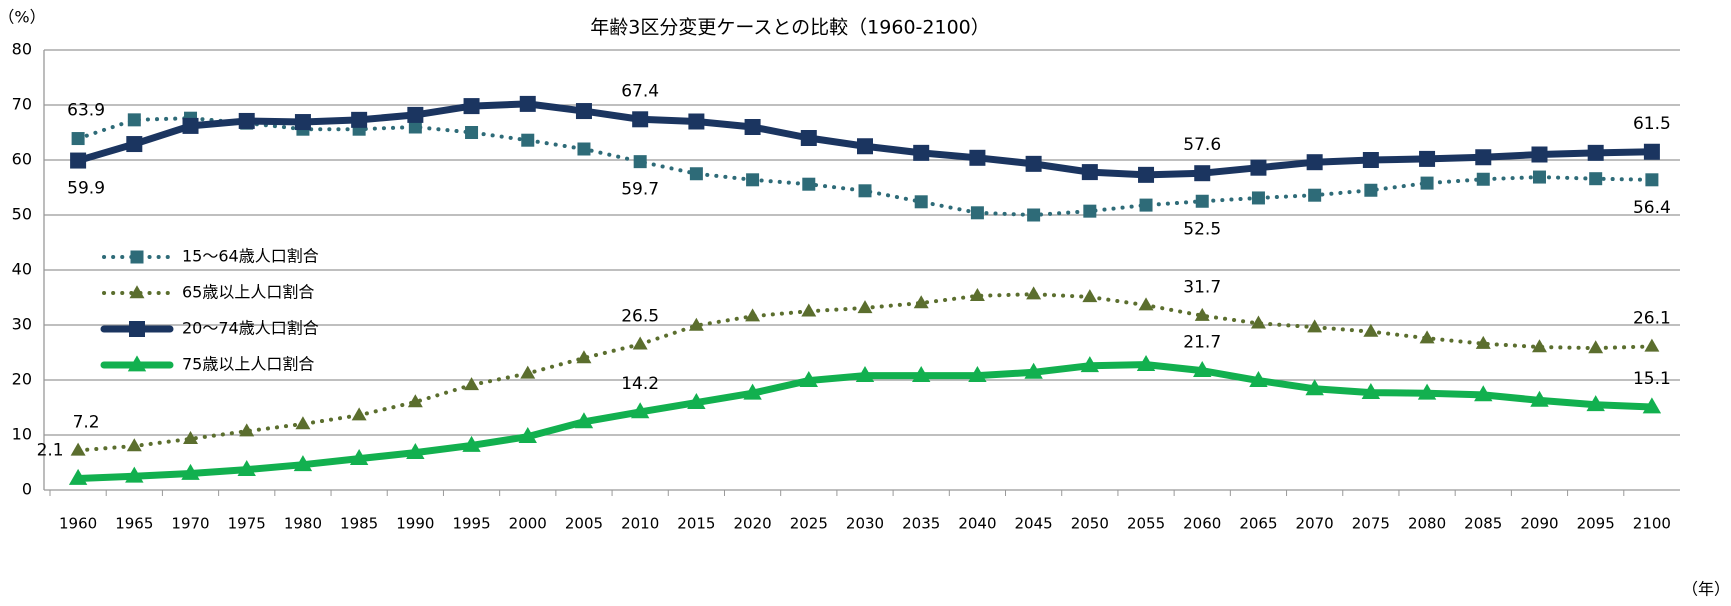  What do you see at coordinates (415, 524) in the screenshot?
I see `x-tick-label: 1990` at bounding box center [415, 524].